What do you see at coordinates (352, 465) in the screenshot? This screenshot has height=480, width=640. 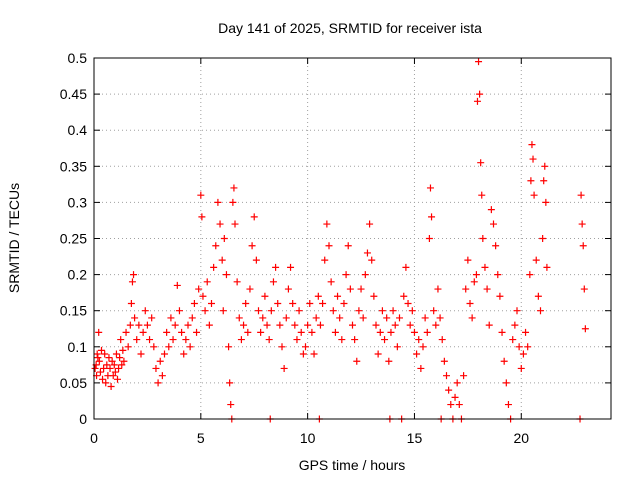 I see `x-axis-label: GPS time / hours` at bounding box center [352, 465].